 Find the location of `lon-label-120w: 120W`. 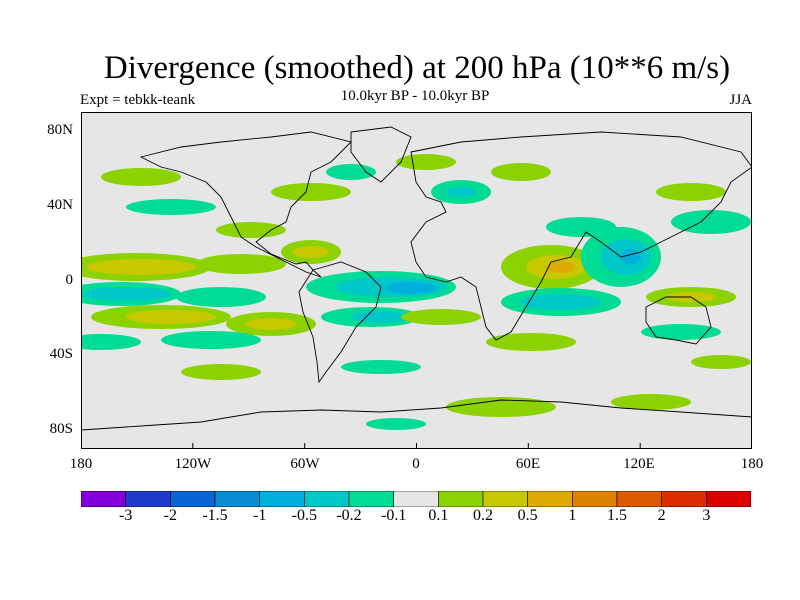

lon-label-120w: 120W is located at coordinates (193, 464).